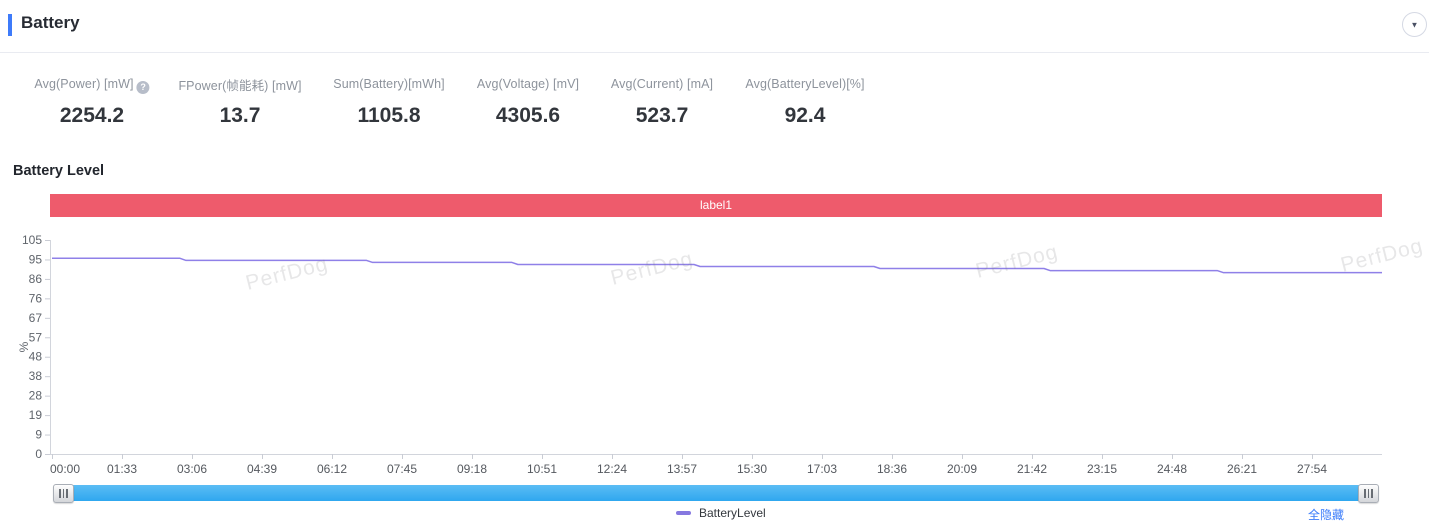 The height and width of the screenshot is (529, 1440). I want to click on chart-title: Battery Level, so click(59, 171).